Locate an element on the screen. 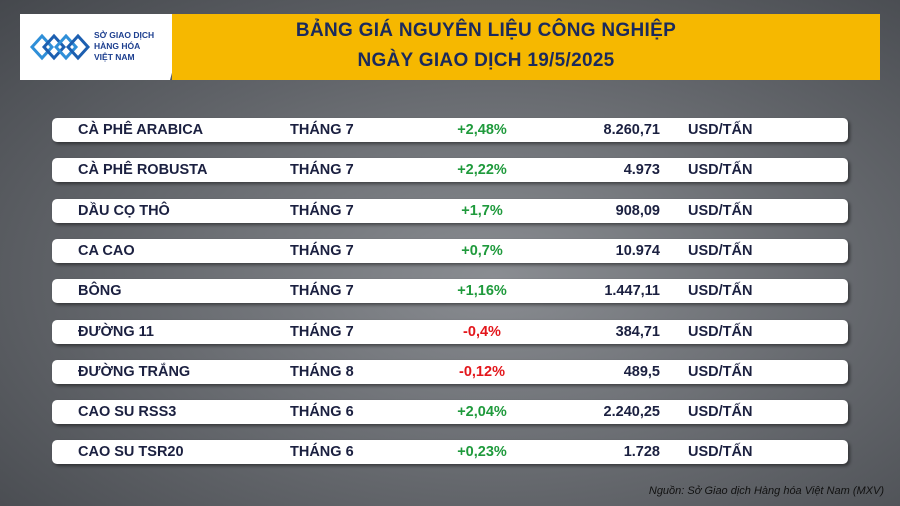 Image resolution: width=900 pixels, height=506 pixels. cell-price: 10.974 is located at coordinates (637, 250).